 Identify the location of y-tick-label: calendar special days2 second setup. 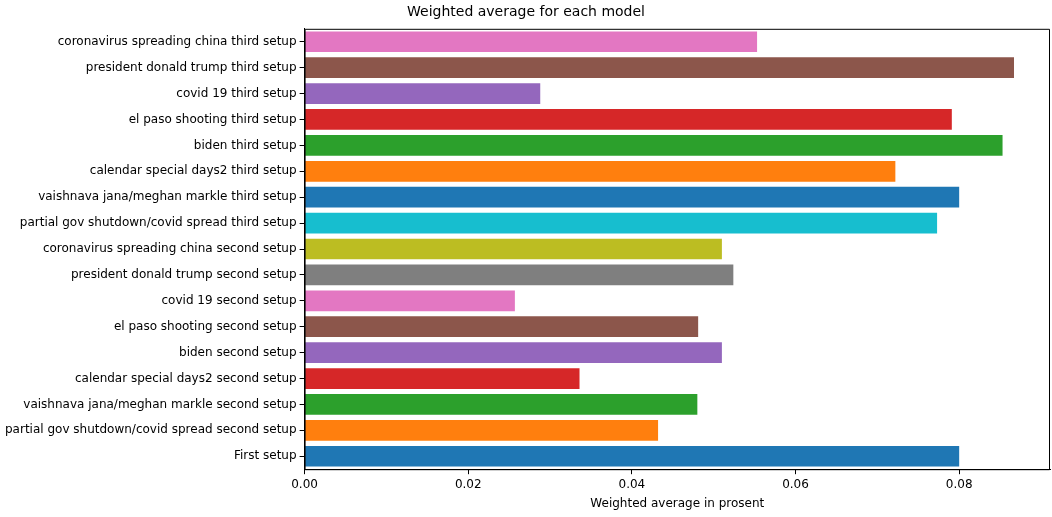
(185, 377).